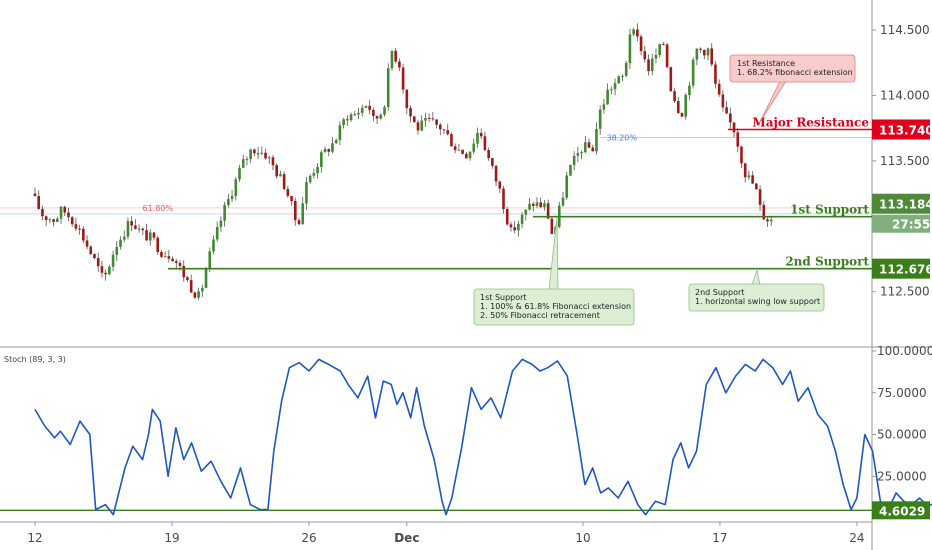 The height and width of the screenshot is (550, 932). Describe the element at coordinates (905, 270) in the screenshot. I see `support2-price-text: 112.676` at that location.